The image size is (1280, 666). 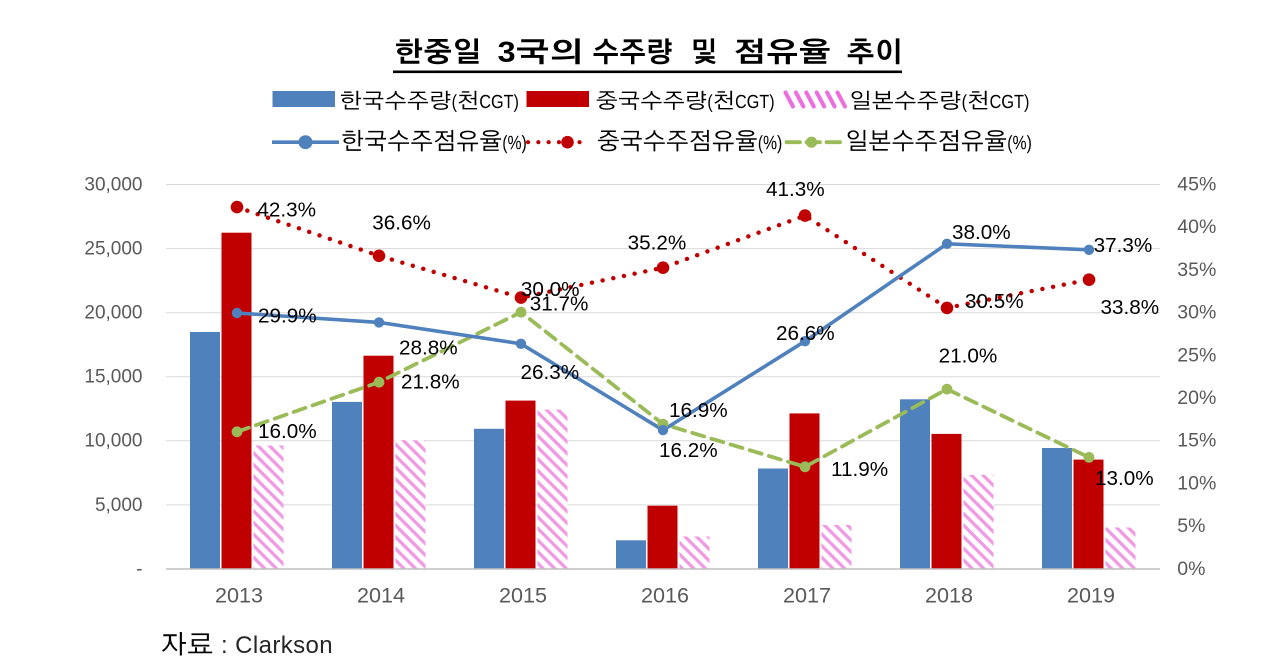 What do you see at coordinates (550, 372) in the screenshot?
I see `svg-text: 26.3%` at bounding box center [550, 372].